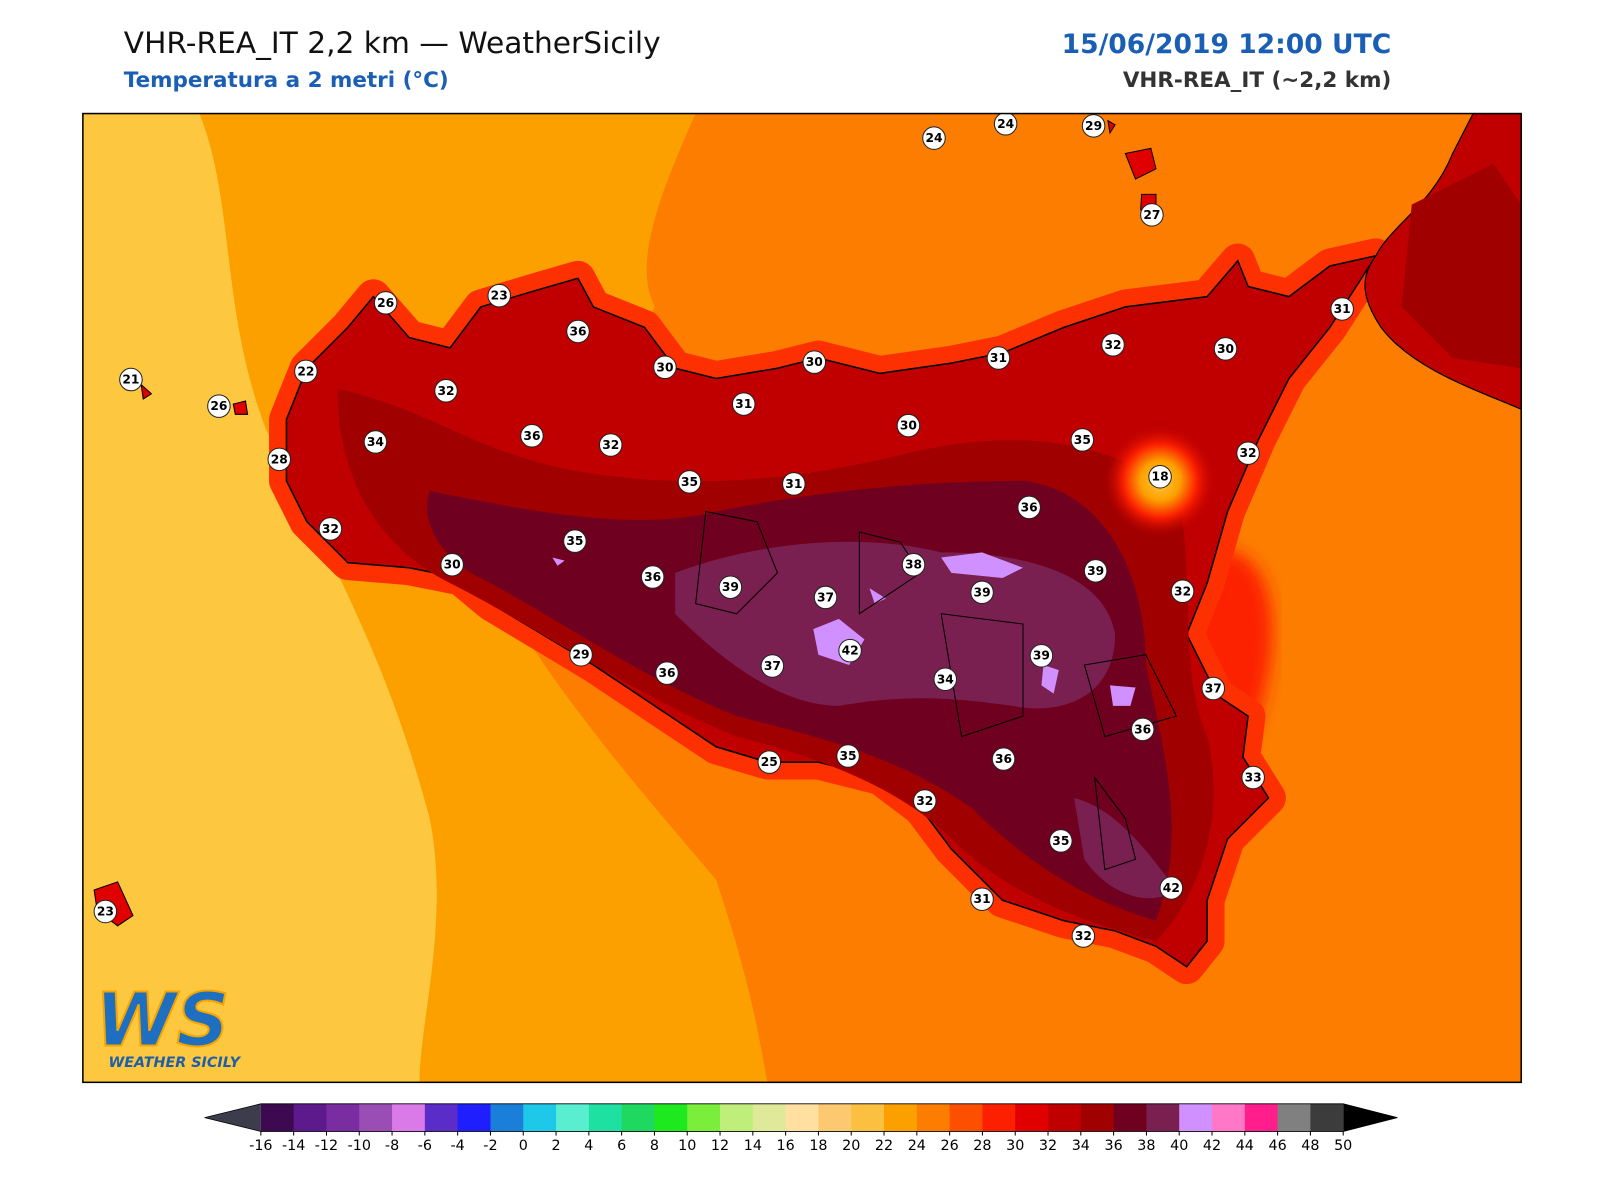  What do you see at coordinates (523, 1146) in the screenshot?
I see `colorbar-tick-label: 0` at bounding box center [523, 1146].